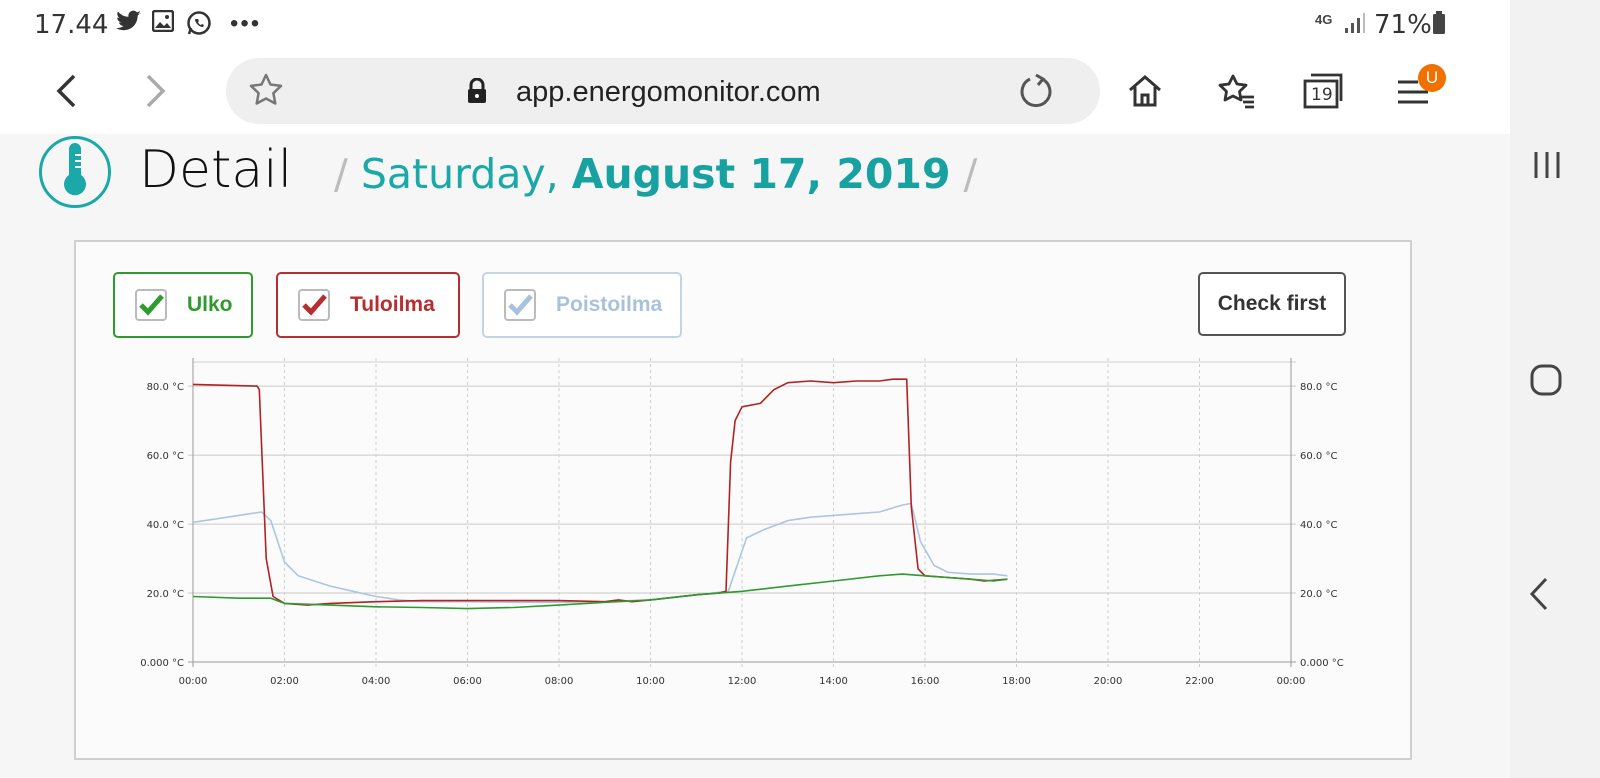 The height and width of the screenshot is (778, 1600). Describe the element at coordinates (650, 681) in the screenshot. I see `x-tick-label: 10:00` at that location.